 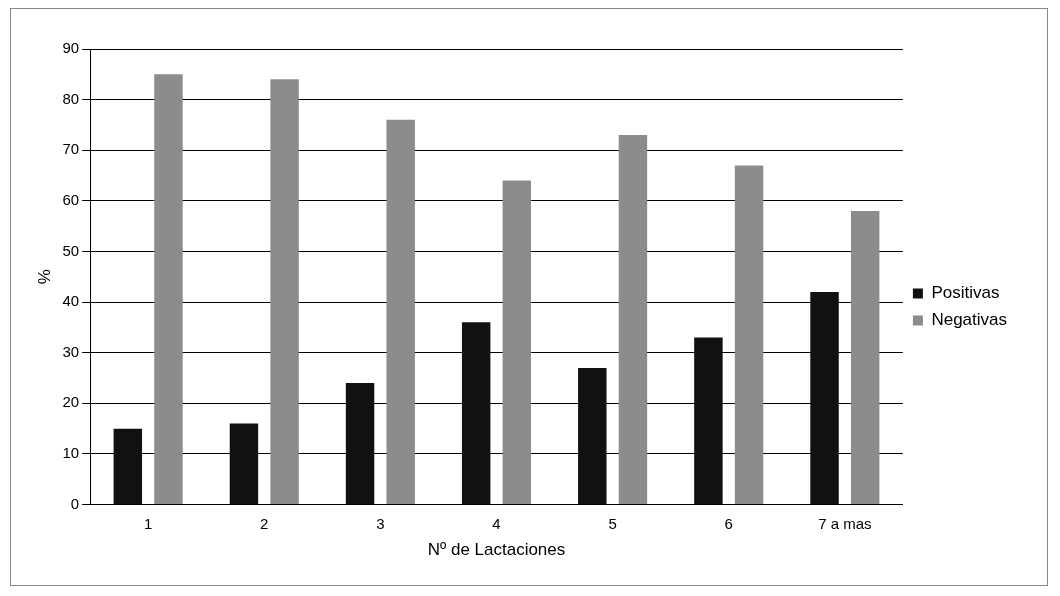 I want to click on y-axis-title: %, so click(x=44, y=277).